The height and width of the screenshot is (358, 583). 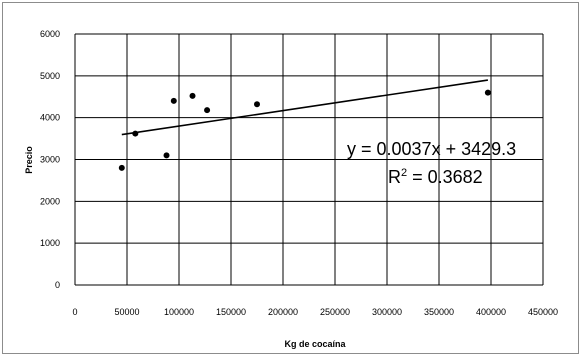 What do you see at coordinates (394, 177) in the screenshot?
I see `r-squared-prefix: R` at bounding box center [394, 177].